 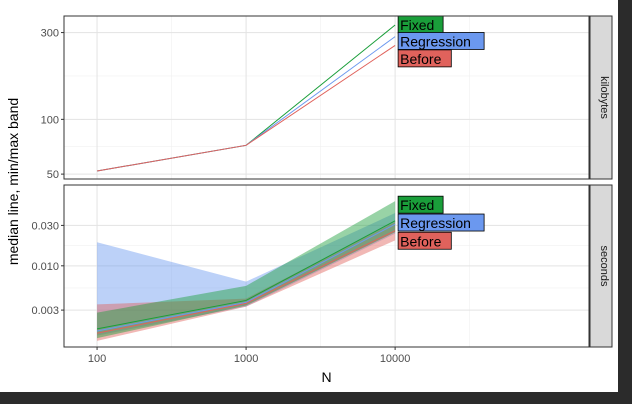 I want to click on band-before, so click(x=246, y=281).